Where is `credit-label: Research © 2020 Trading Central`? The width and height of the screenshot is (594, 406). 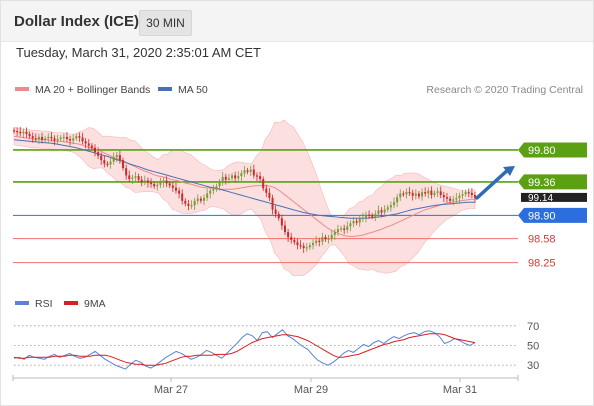 credit-label: Research © 2020 Trading Central is located at coordinates (504, 90).